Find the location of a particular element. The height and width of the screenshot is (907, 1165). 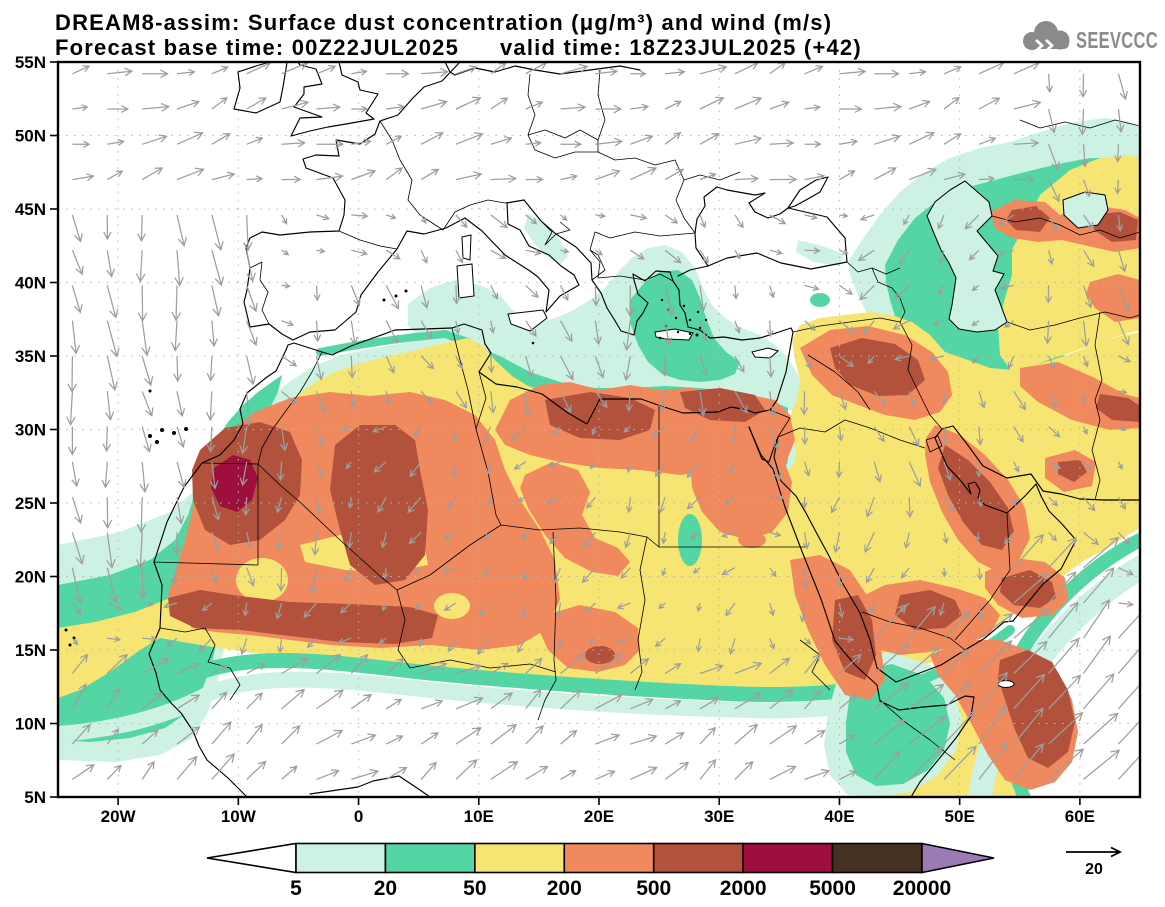

lon-tick-label: 10W is located at coordinates (239, 816).